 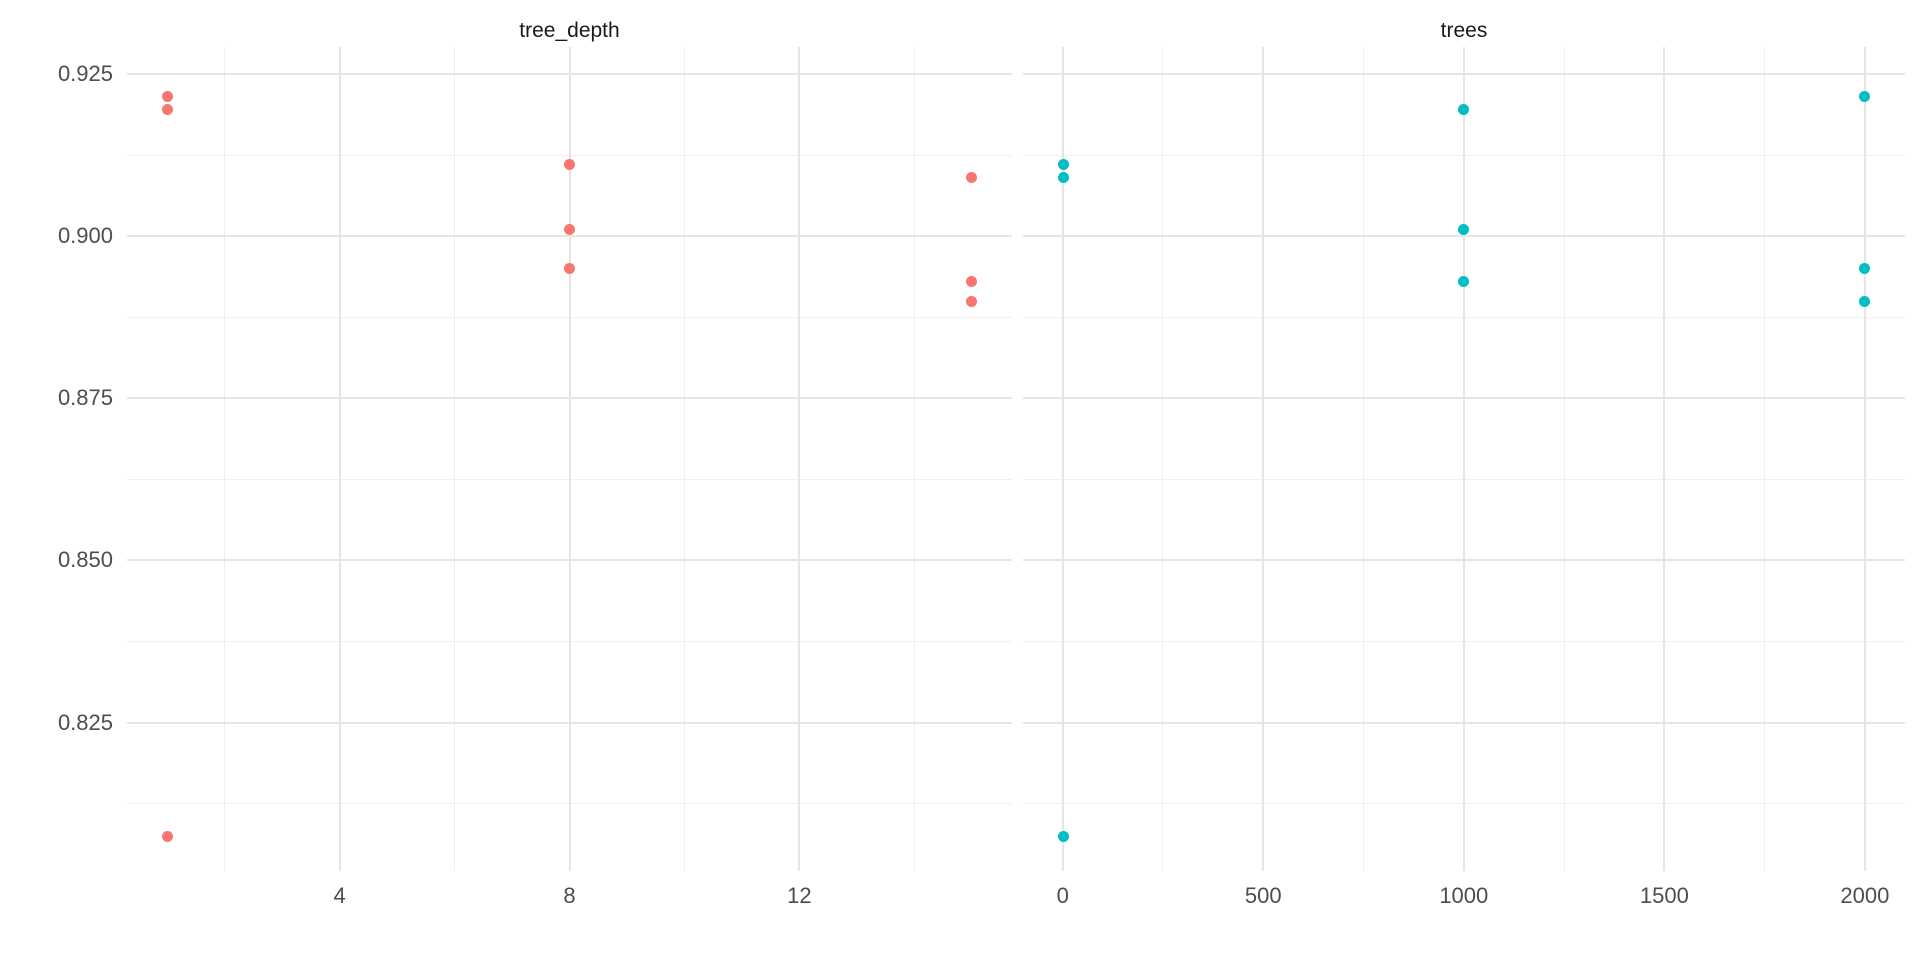 What do you see at coordinates (1464, 895) in the screenshot?
I see `x-axis-tick-label: 1000` at bounding box center [1464, 895].